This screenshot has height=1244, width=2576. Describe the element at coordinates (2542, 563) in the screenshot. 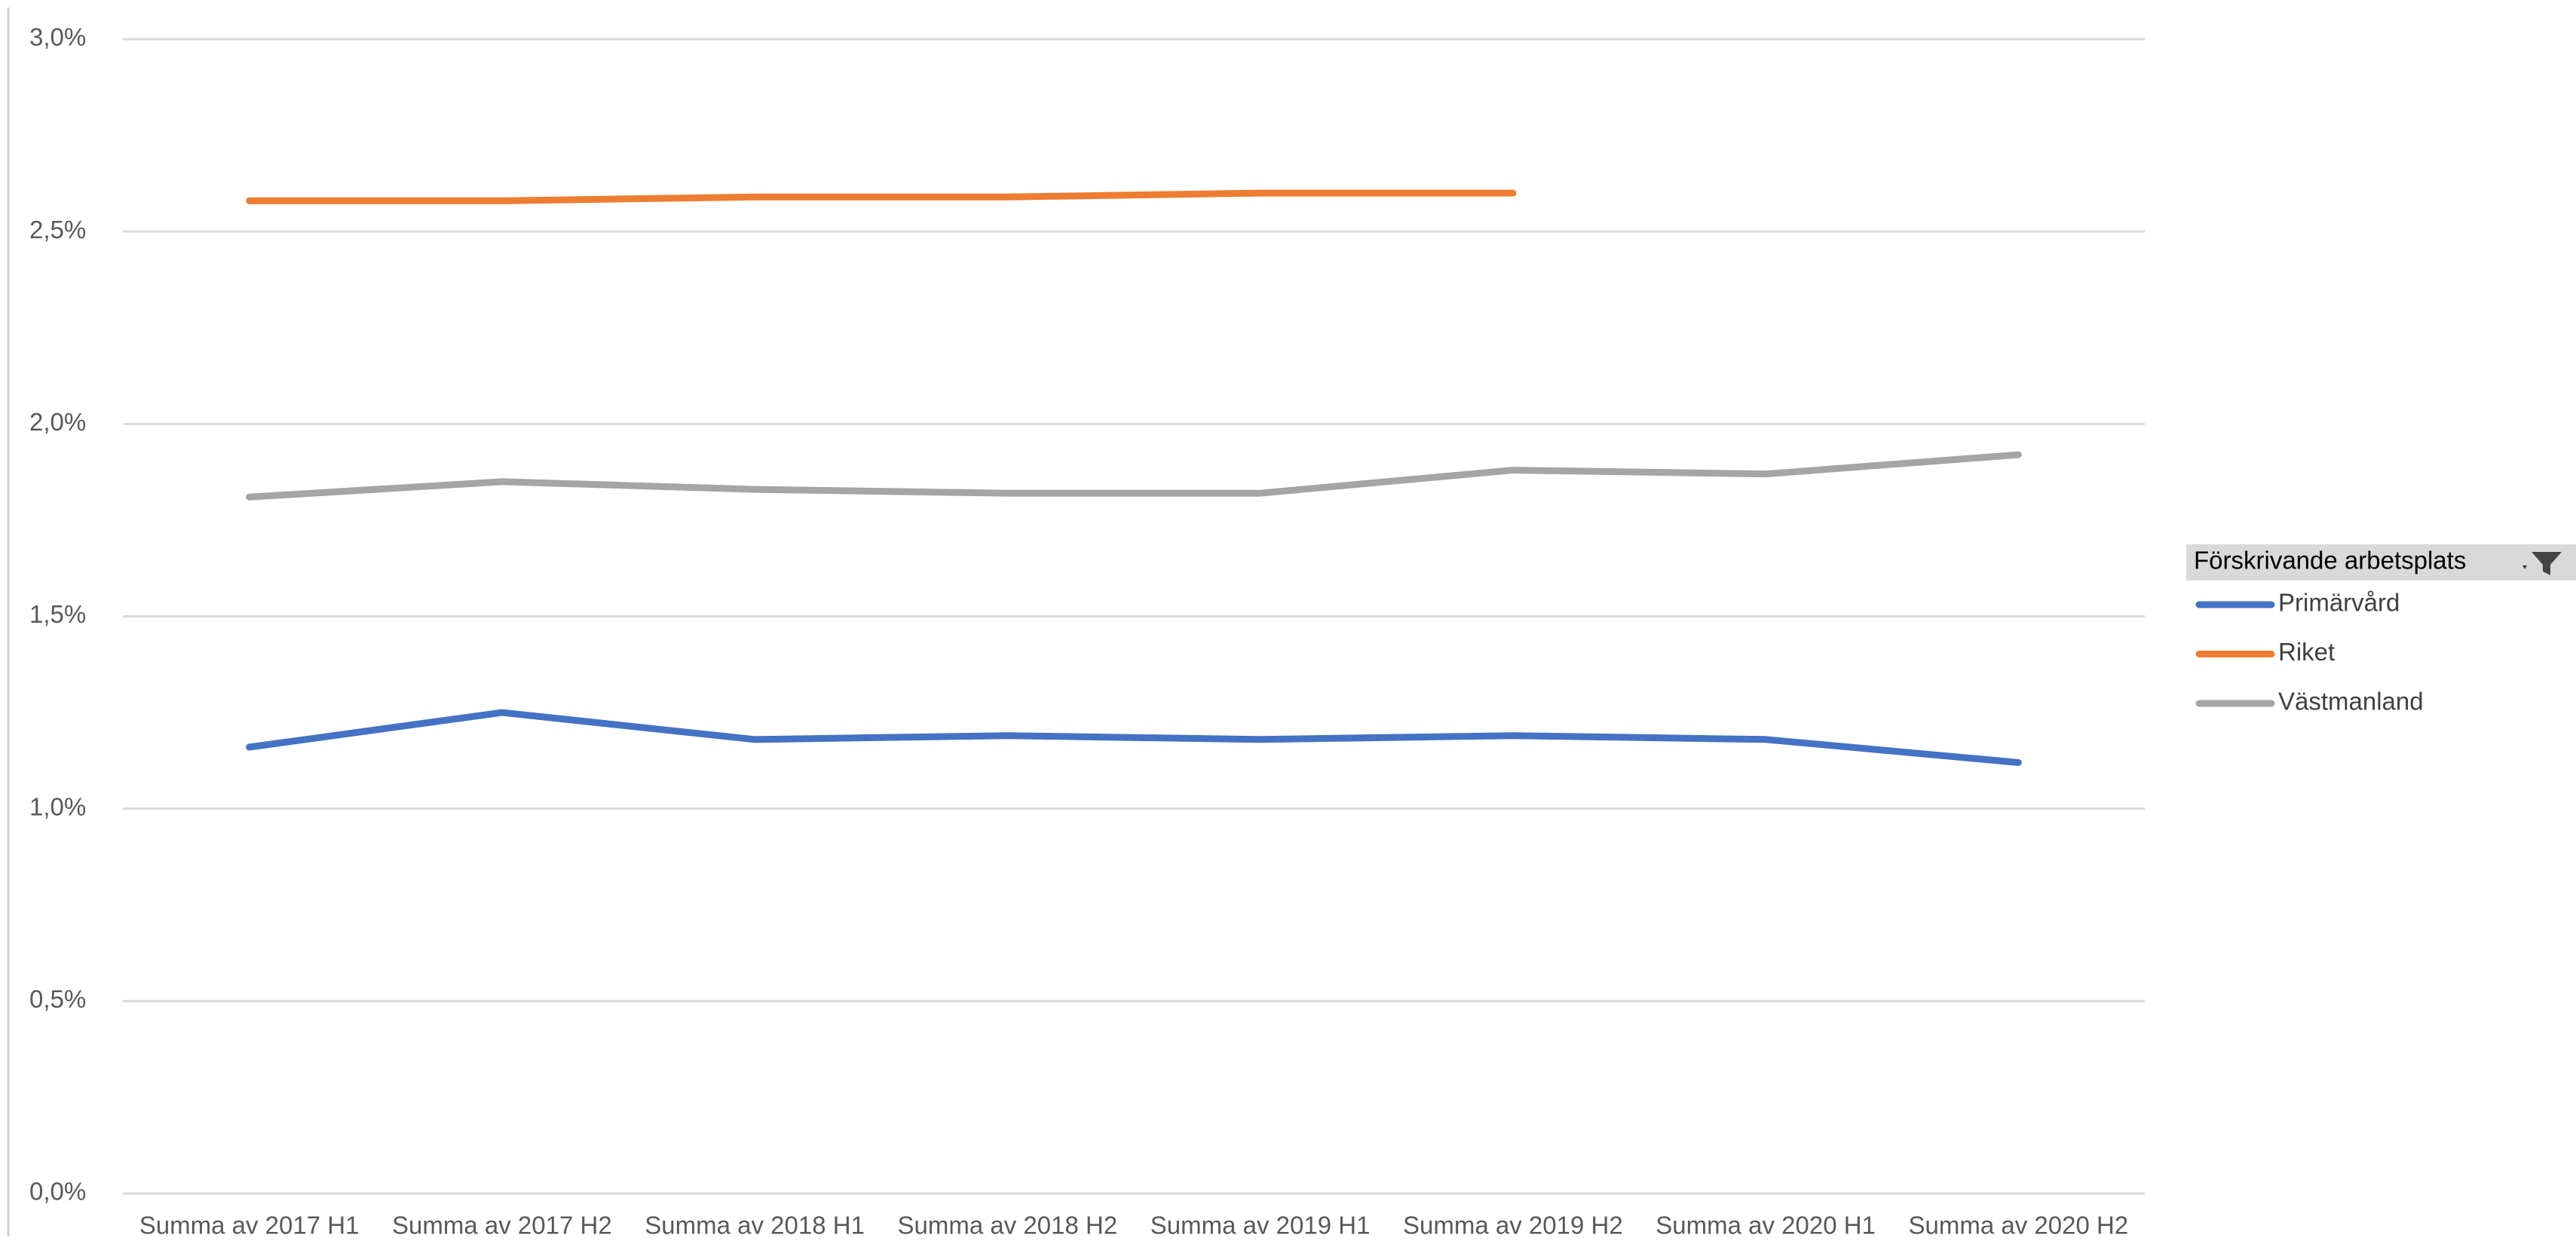

I see `filter-button` at that location.